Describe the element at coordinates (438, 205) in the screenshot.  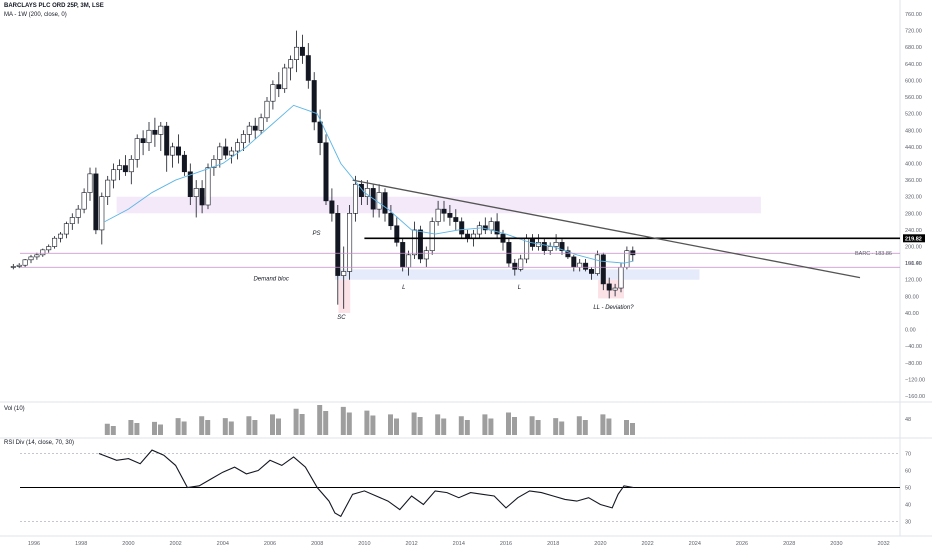
I see `zone-box` at that location.